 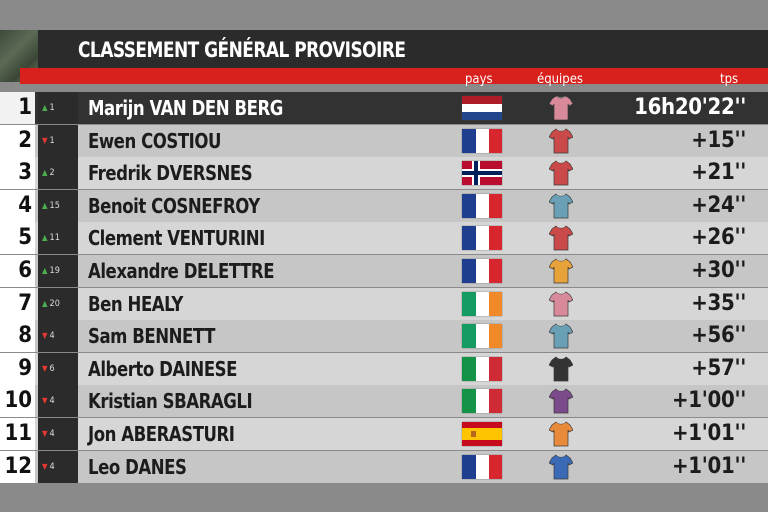 What do you see at coordinates (394, 76) in the screenshot?
I see `accent-bar` at bounding box center [394, 76].